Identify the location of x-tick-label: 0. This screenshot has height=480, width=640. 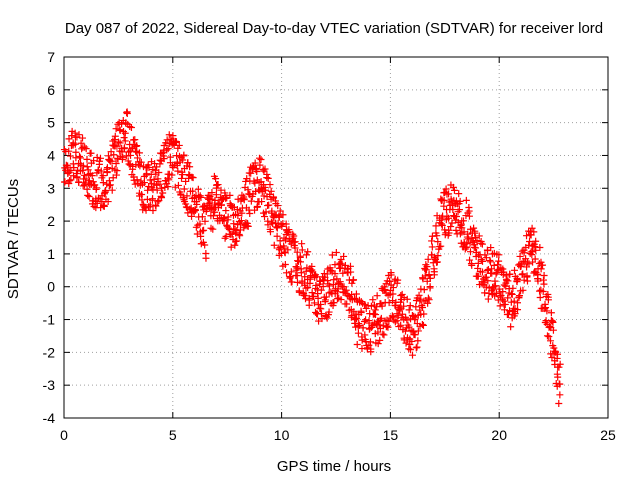
(64, 435).